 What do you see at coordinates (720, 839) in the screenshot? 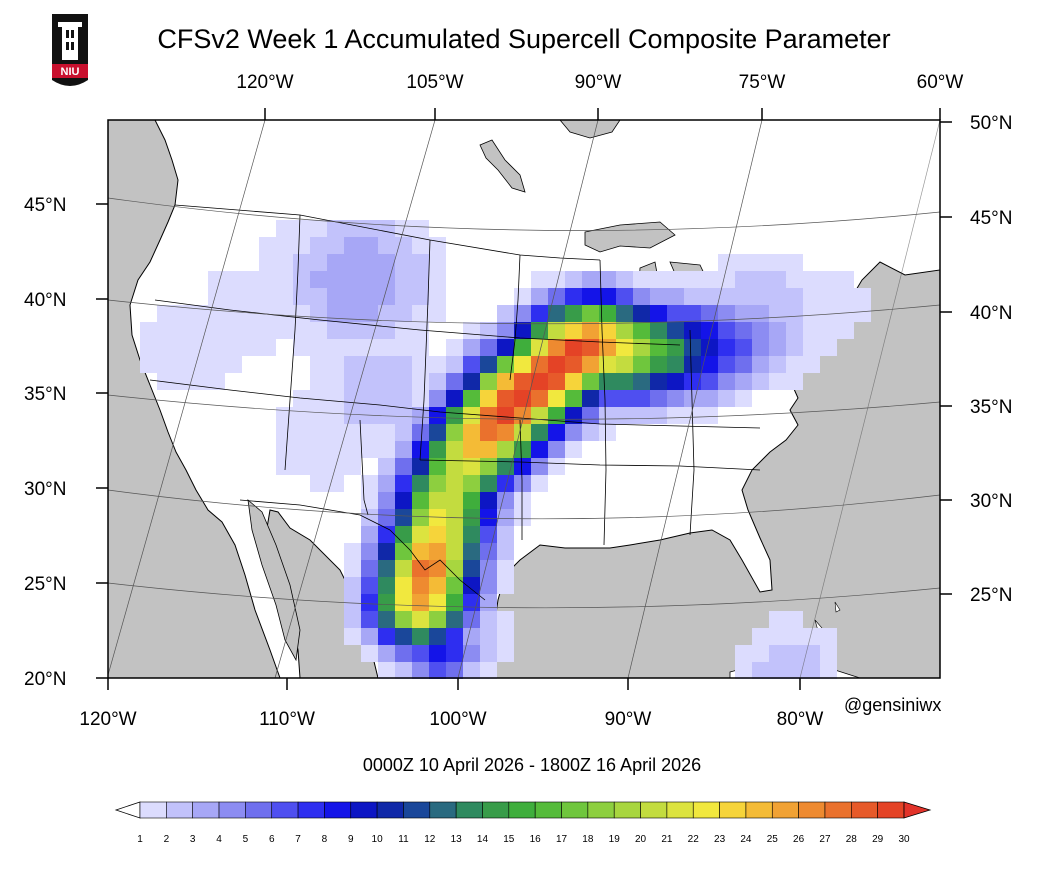
I see `colorbar-label: 23` at bounding box center [720, 839].